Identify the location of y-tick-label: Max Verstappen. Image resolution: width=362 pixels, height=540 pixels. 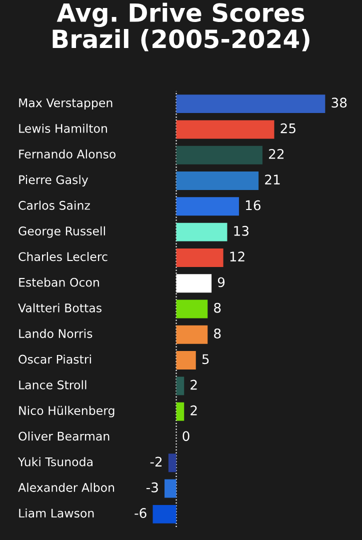
(65, 104).